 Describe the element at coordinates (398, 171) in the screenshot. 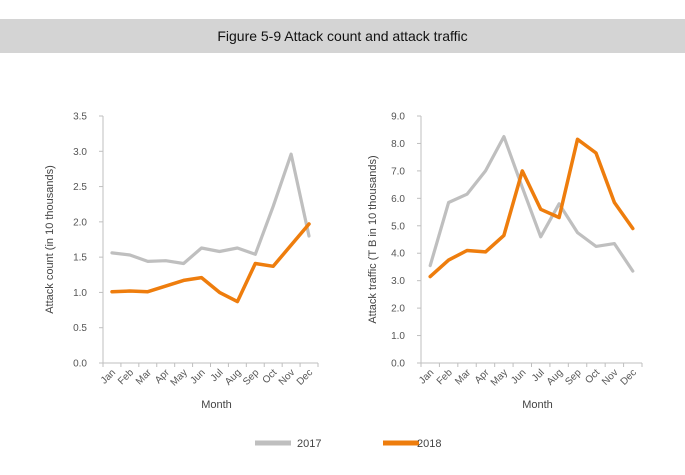

I see `y-tick-label: 7.0` at that location.